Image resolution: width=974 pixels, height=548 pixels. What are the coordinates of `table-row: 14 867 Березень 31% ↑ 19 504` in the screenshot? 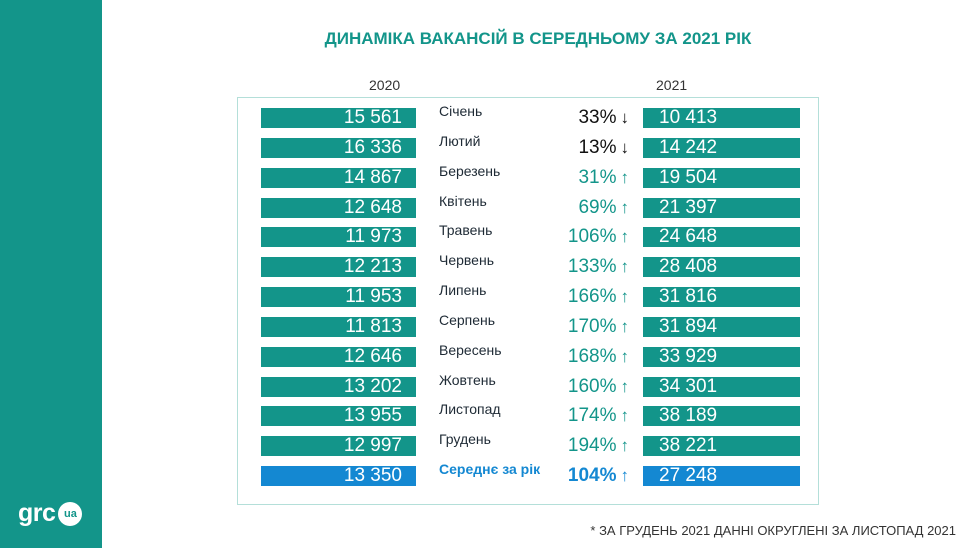 It's located at (487, 176).